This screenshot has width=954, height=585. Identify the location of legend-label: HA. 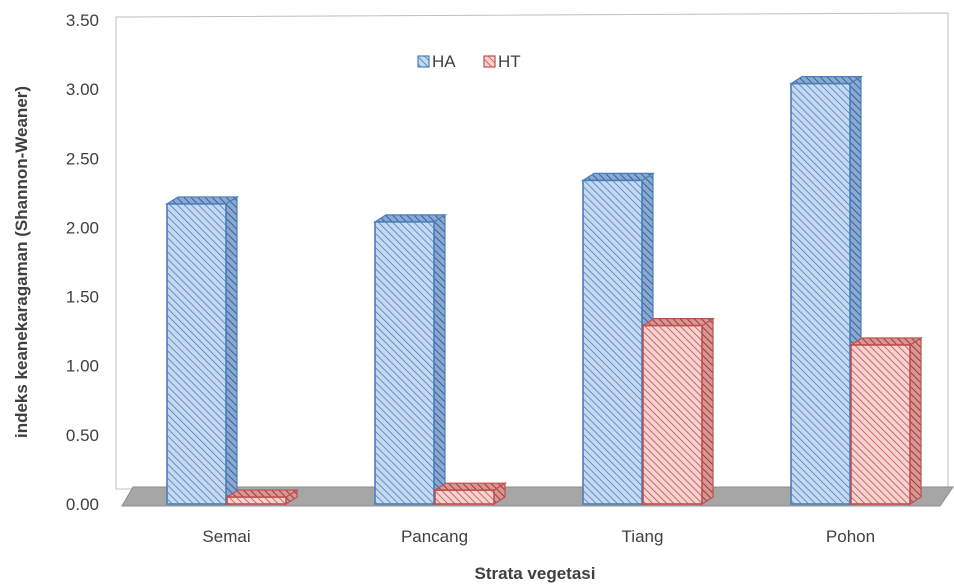
(444, 61).